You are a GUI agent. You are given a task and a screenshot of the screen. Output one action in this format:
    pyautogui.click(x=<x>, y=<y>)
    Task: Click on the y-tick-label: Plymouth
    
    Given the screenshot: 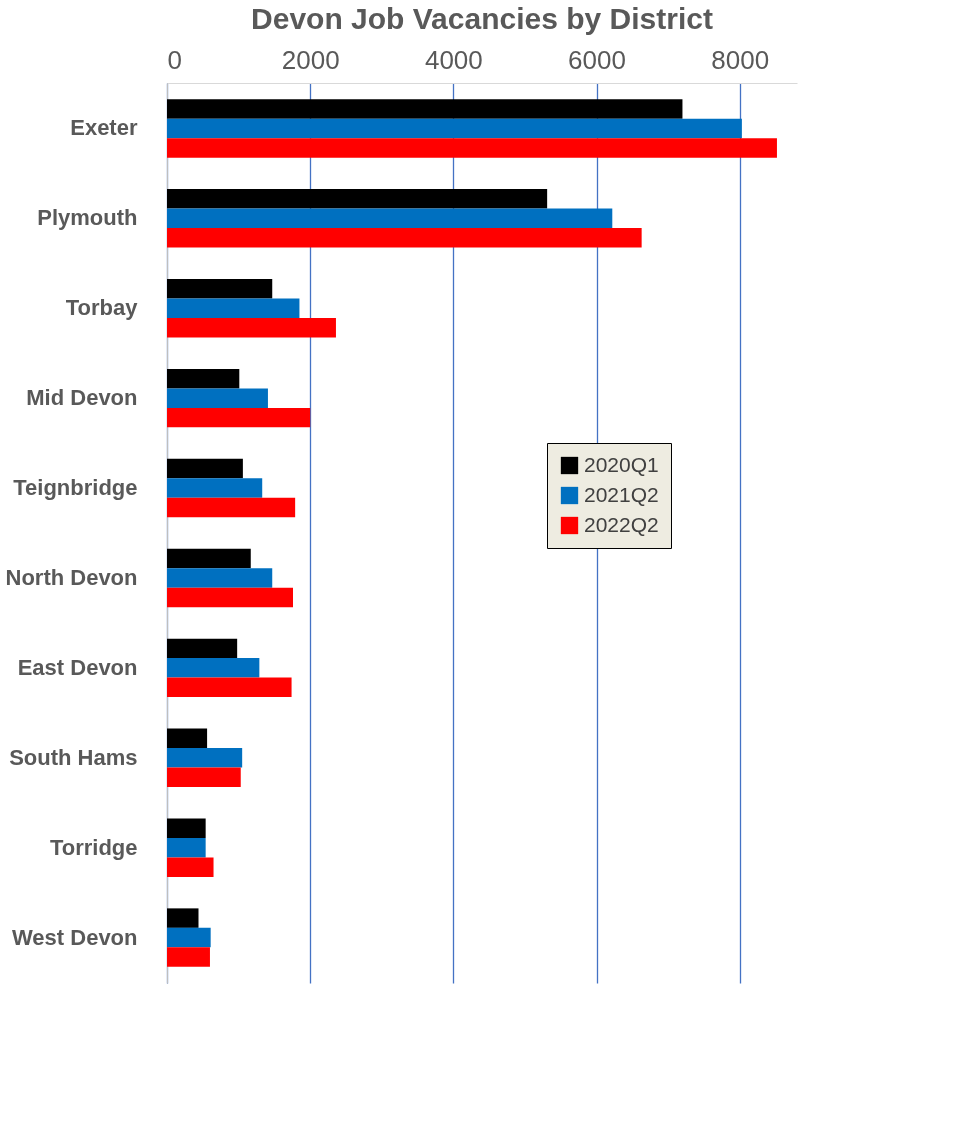 What is the action you would take?
    pyautogui.click(x=87, y=218)
    